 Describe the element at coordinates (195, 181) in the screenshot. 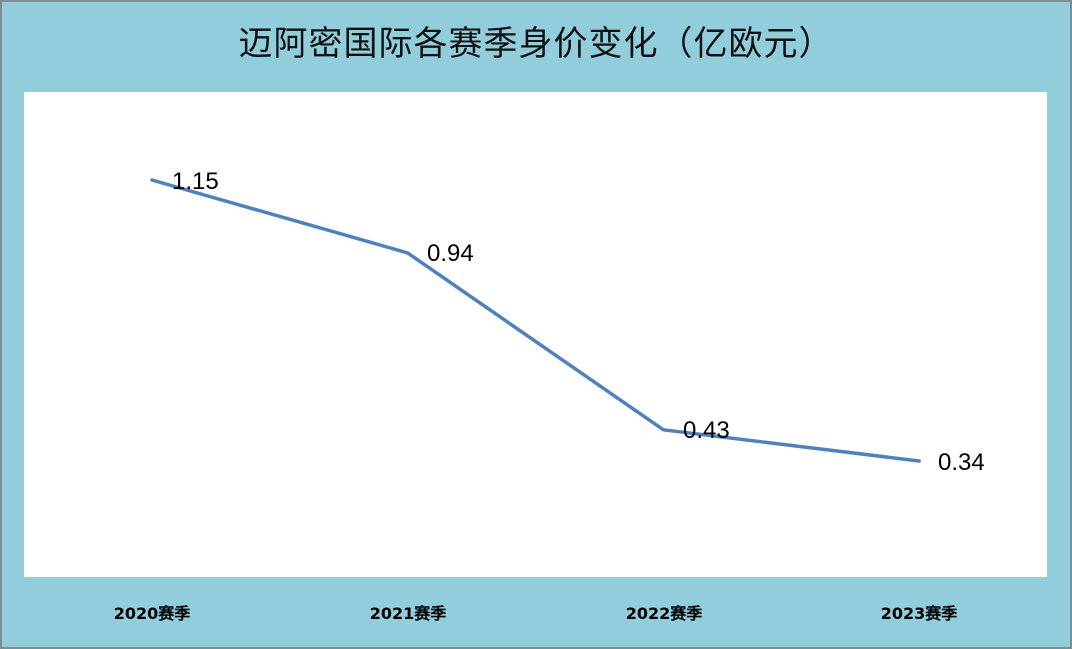

I see `data-label-0: 1.15` at that location.